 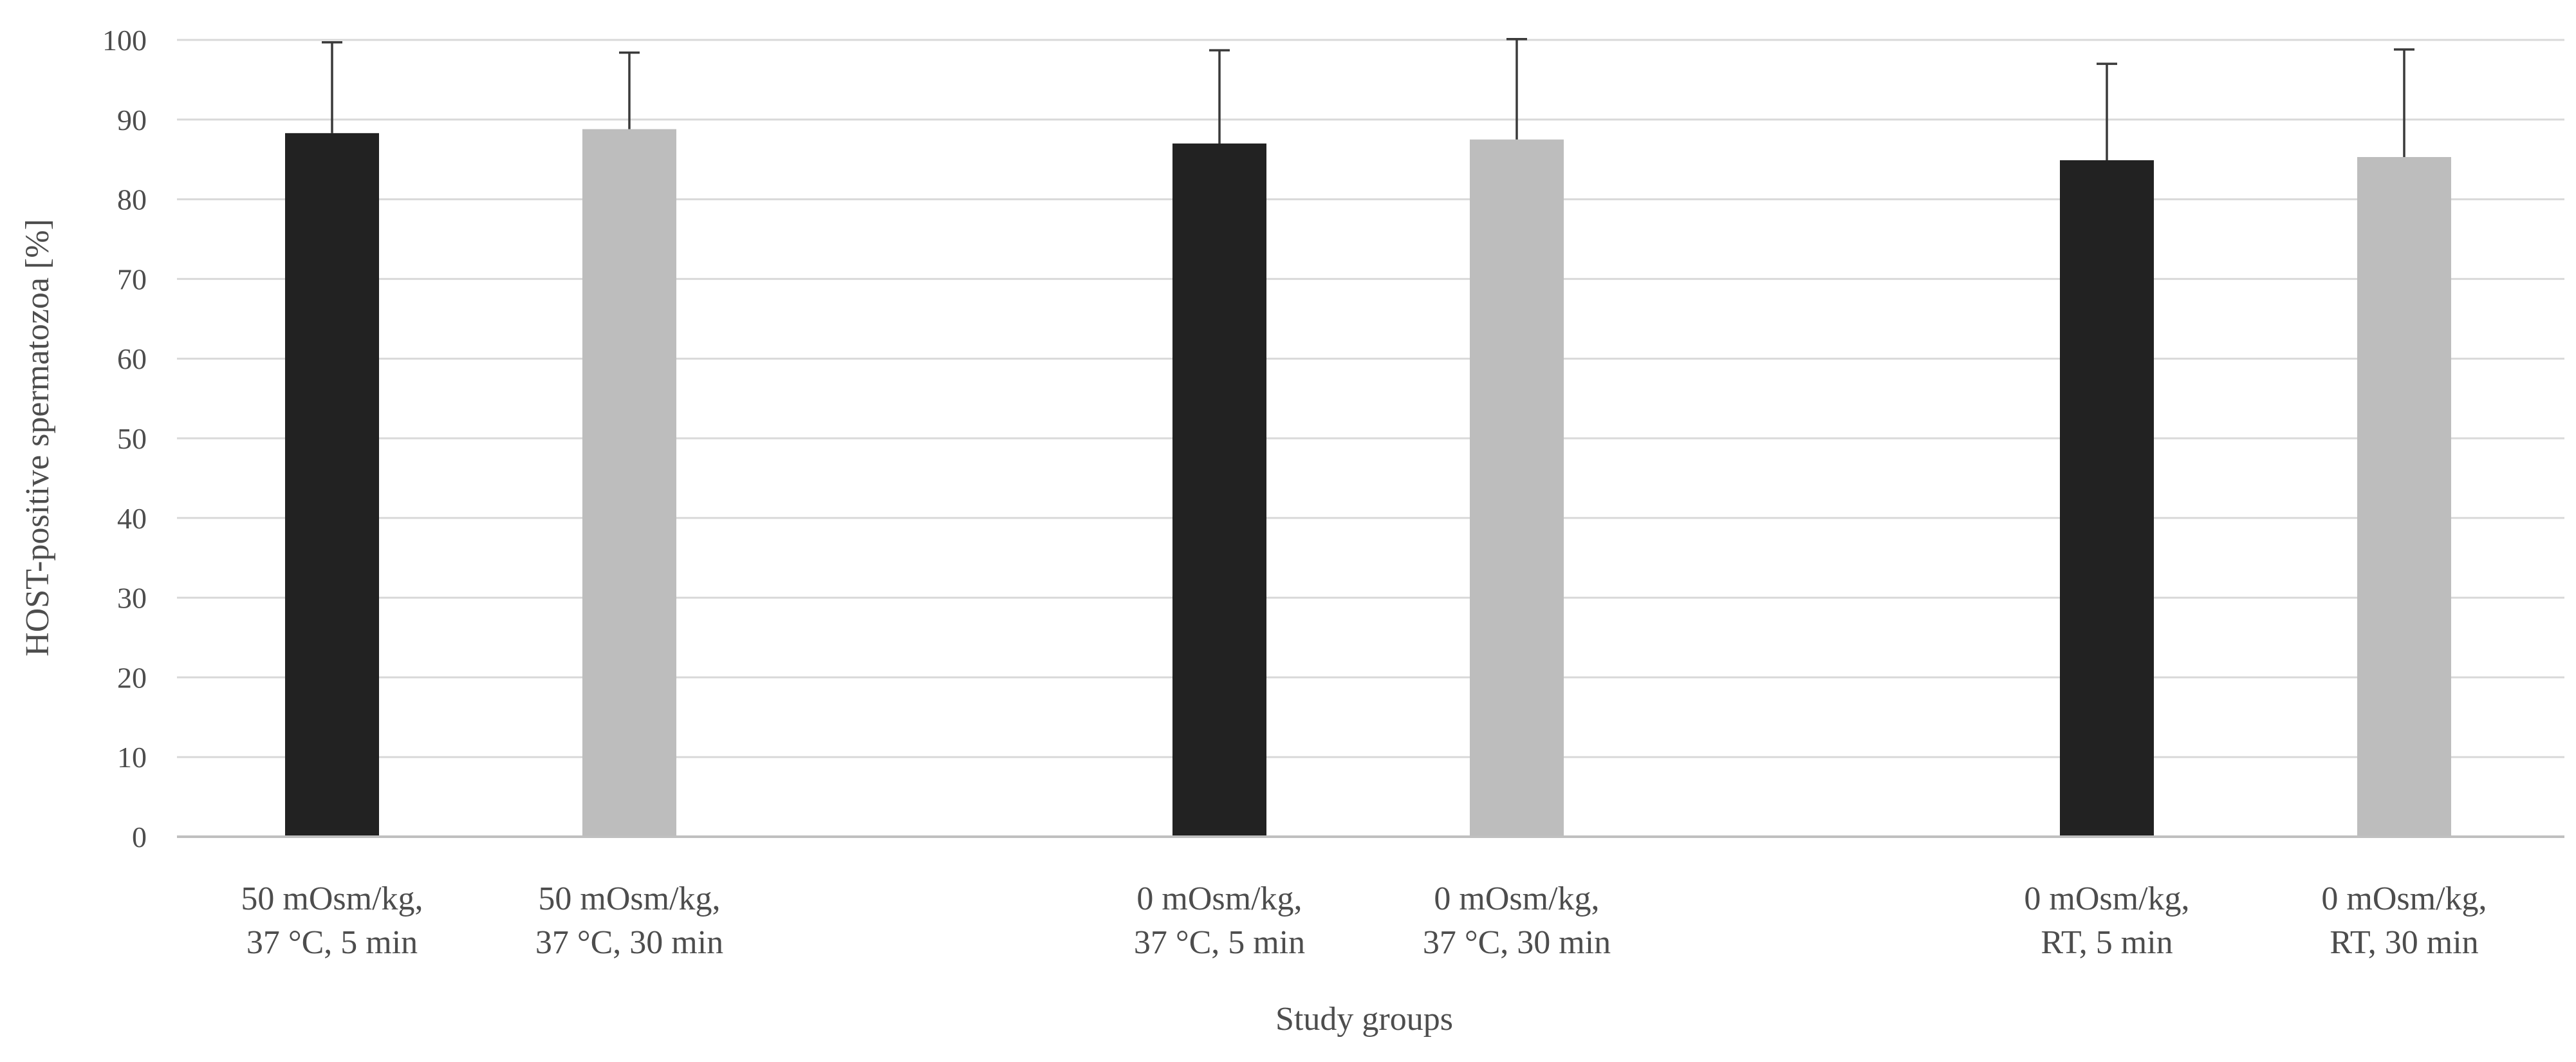 What do you see at coordinates (2404, 942) in the screenshot?
I see `x-category-label: RT, 30 min` at bounding box center [2404, 942].